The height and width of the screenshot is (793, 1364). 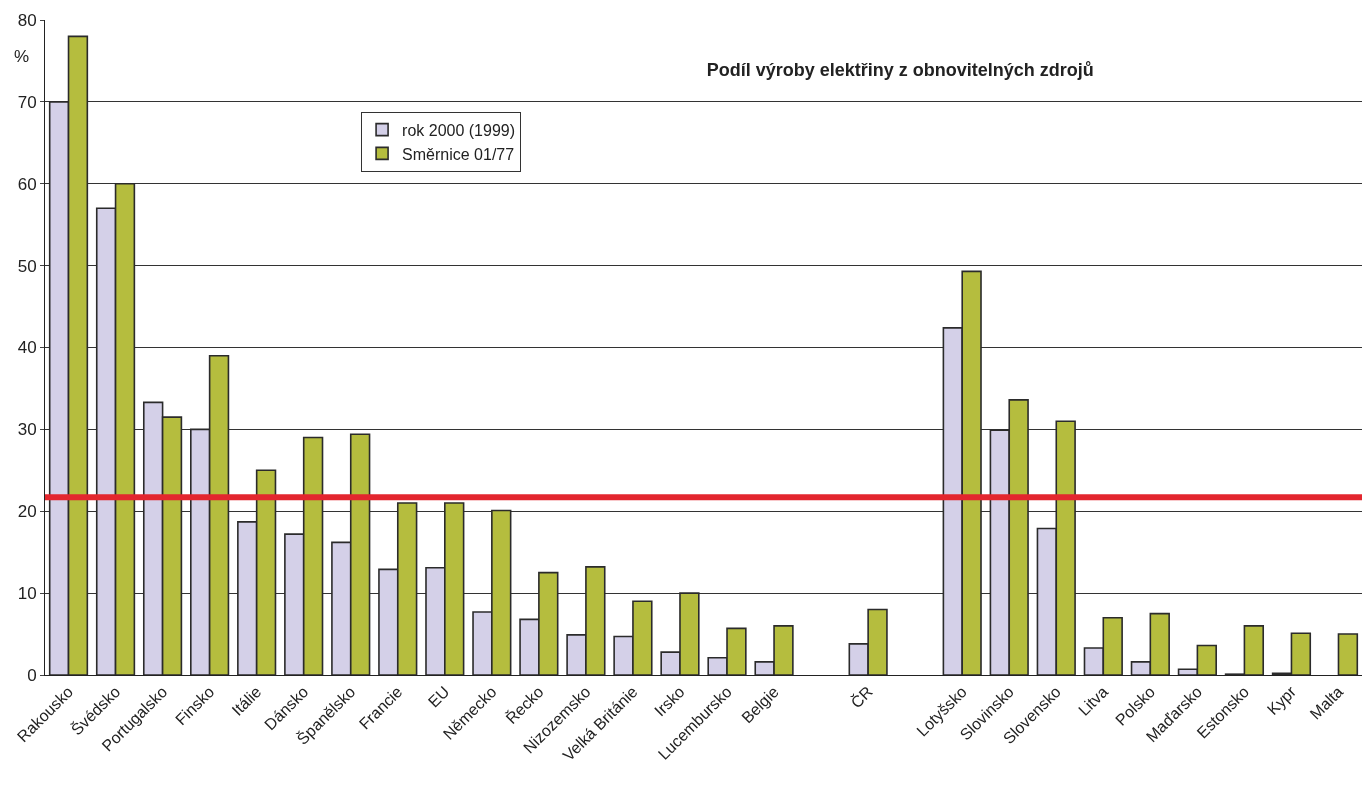 I want to click on legend-label: Směrnice 01/77, so click(x=458, y=154).